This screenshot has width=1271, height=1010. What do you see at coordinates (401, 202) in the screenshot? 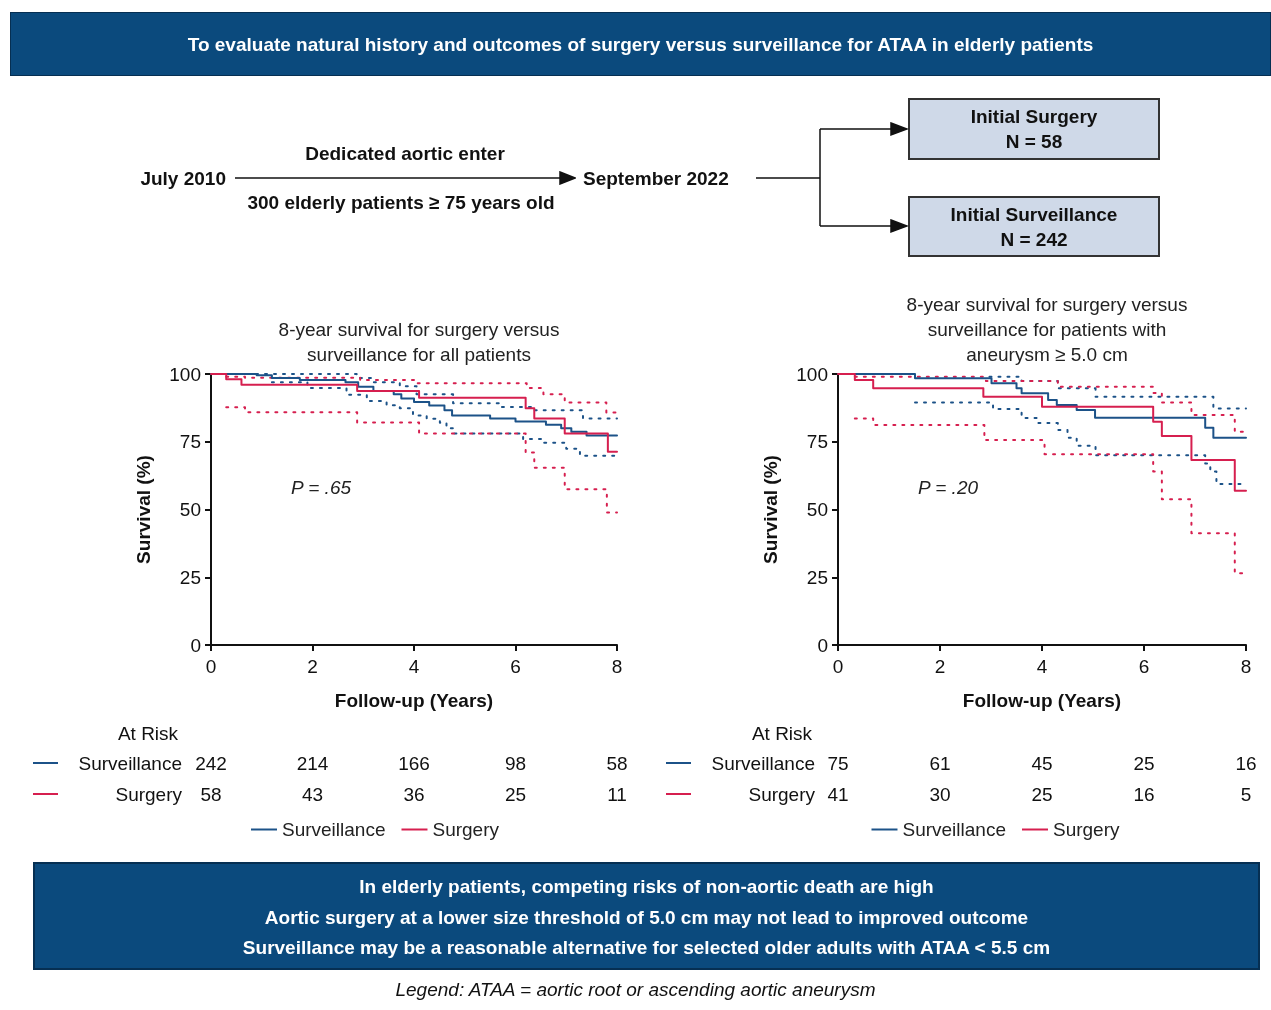
I see `text: 300 elderly patients ≥ 75 years old` at bounding box center [401, 202].